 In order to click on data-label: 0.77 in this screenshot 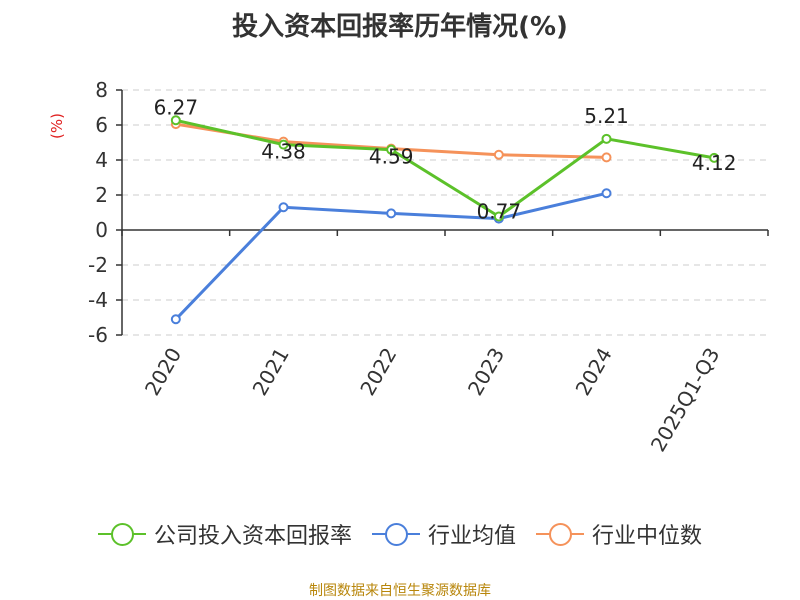, I will do `click(499, 212)`.